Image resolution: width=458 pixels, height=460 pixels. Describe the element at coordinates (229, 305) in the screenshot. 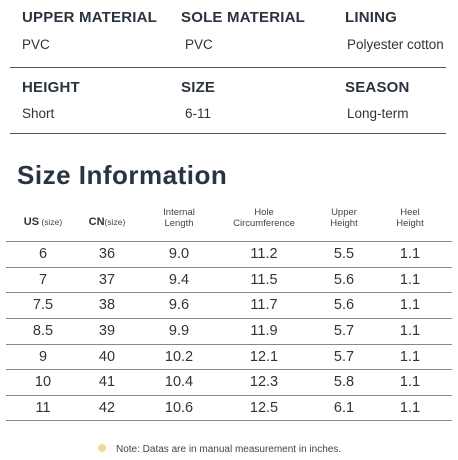

I see `table-row: 7.5 38 9.6 11.7 5.6 1.1` at that location.